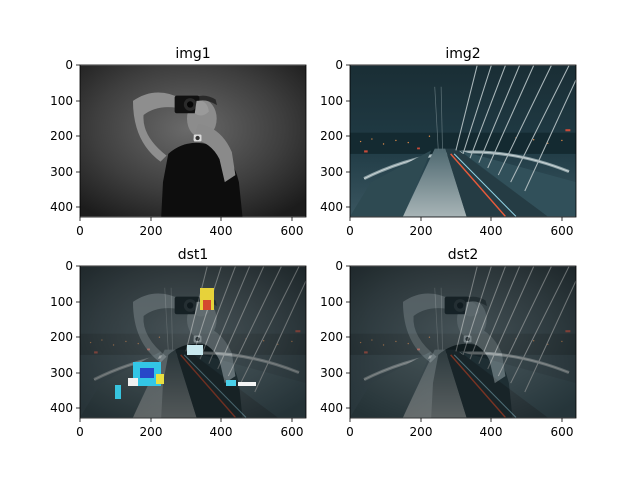 Image resolution: width=640 pixels, height=480 pixels. I want to click on image-dst2, so click(463, 342).